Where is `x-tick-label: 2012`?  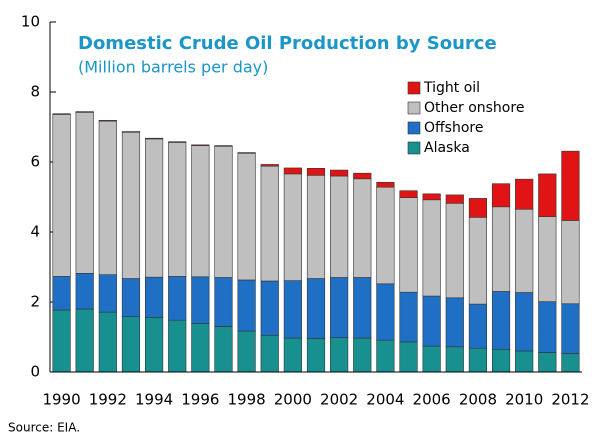
x-tick-label: 2012 is located at coordinates (570, 400).